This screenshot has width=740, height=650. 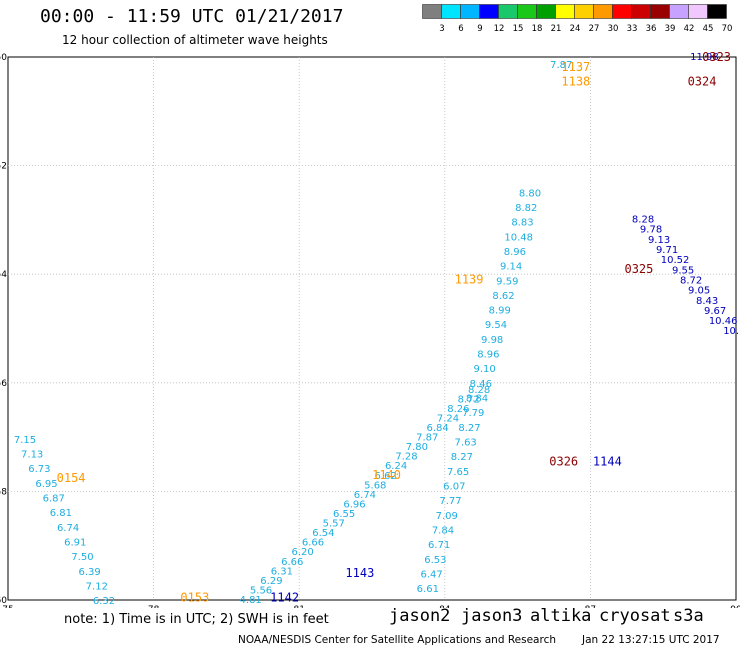 I want to click on wave-height-label: 9.10, so click(x=484, y=369).